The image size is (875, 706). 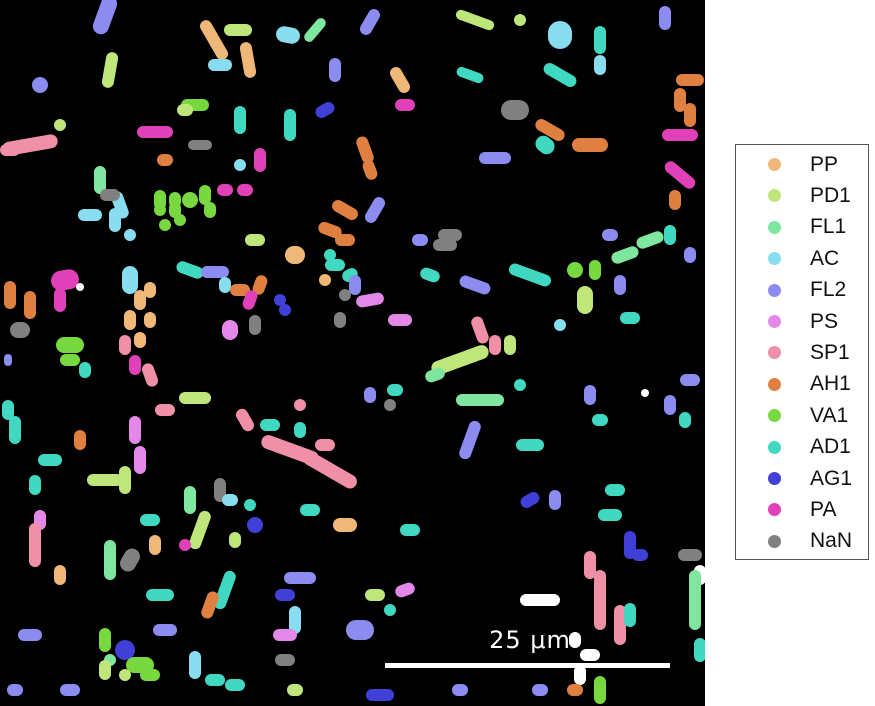 What do you see at coordinates (803, 290) in the screenshot?
I see `legend-item-fl2: FL2` at bounding box center [803, 290].